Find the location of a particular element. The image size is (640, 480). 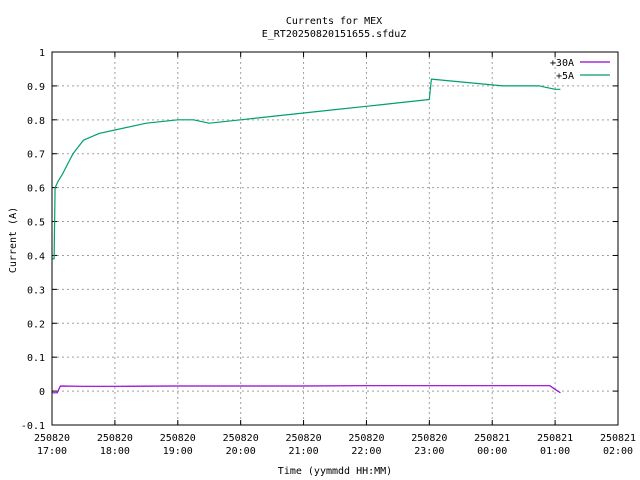

y-tick-label: 0.1 is located at coordinates (36, 358).